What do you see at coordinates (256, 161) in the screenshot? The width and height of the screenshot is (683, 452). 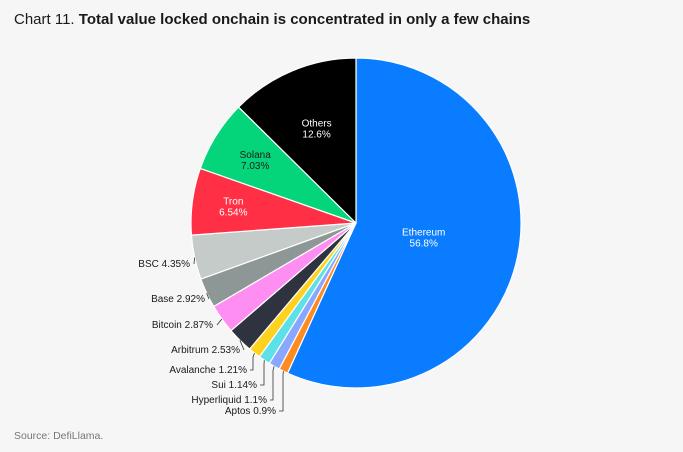 I see `slice-label-solana: Solana 7.03%` at bounding box center [256, 161].